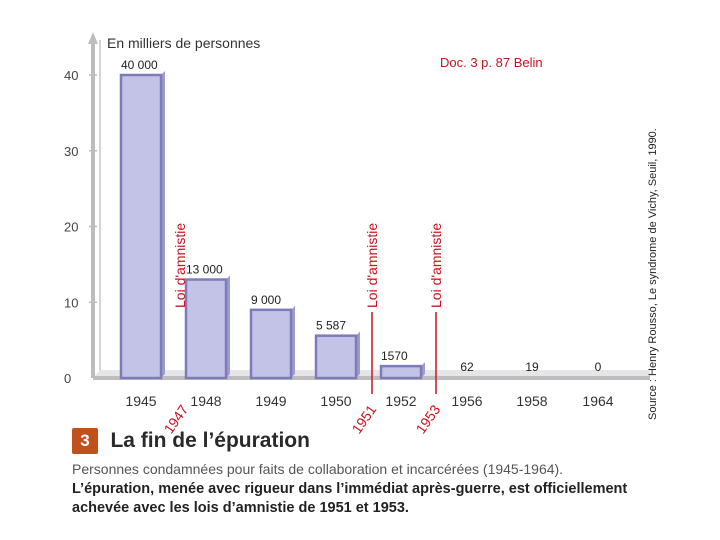 The width and height of the screenshot is (720, 540). Describe the element at coordinates (71, 151) in the screenshot. I see `y-tick-label: 30` at that location.